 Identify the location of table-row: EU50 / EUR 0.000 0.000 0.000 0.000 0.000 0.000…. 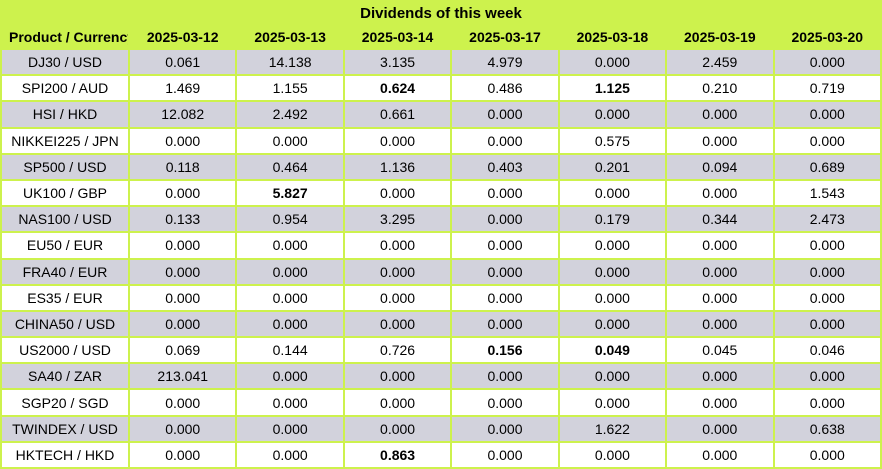
(441, 245).